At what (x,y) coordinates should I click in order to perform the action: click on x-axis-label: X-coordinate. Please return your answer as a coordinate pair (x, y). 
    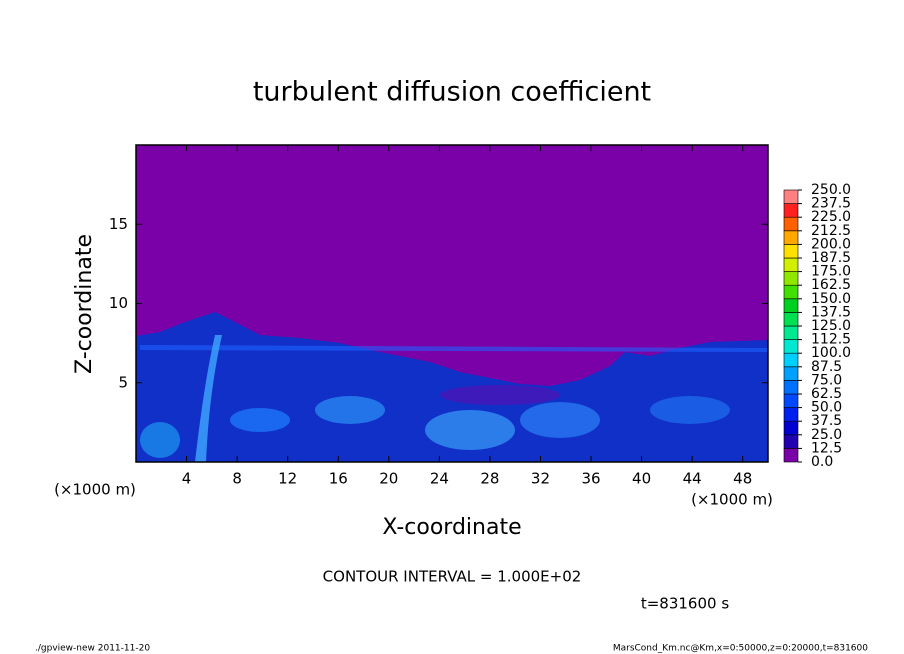
    Looking at the image, I should click on (451, 527).